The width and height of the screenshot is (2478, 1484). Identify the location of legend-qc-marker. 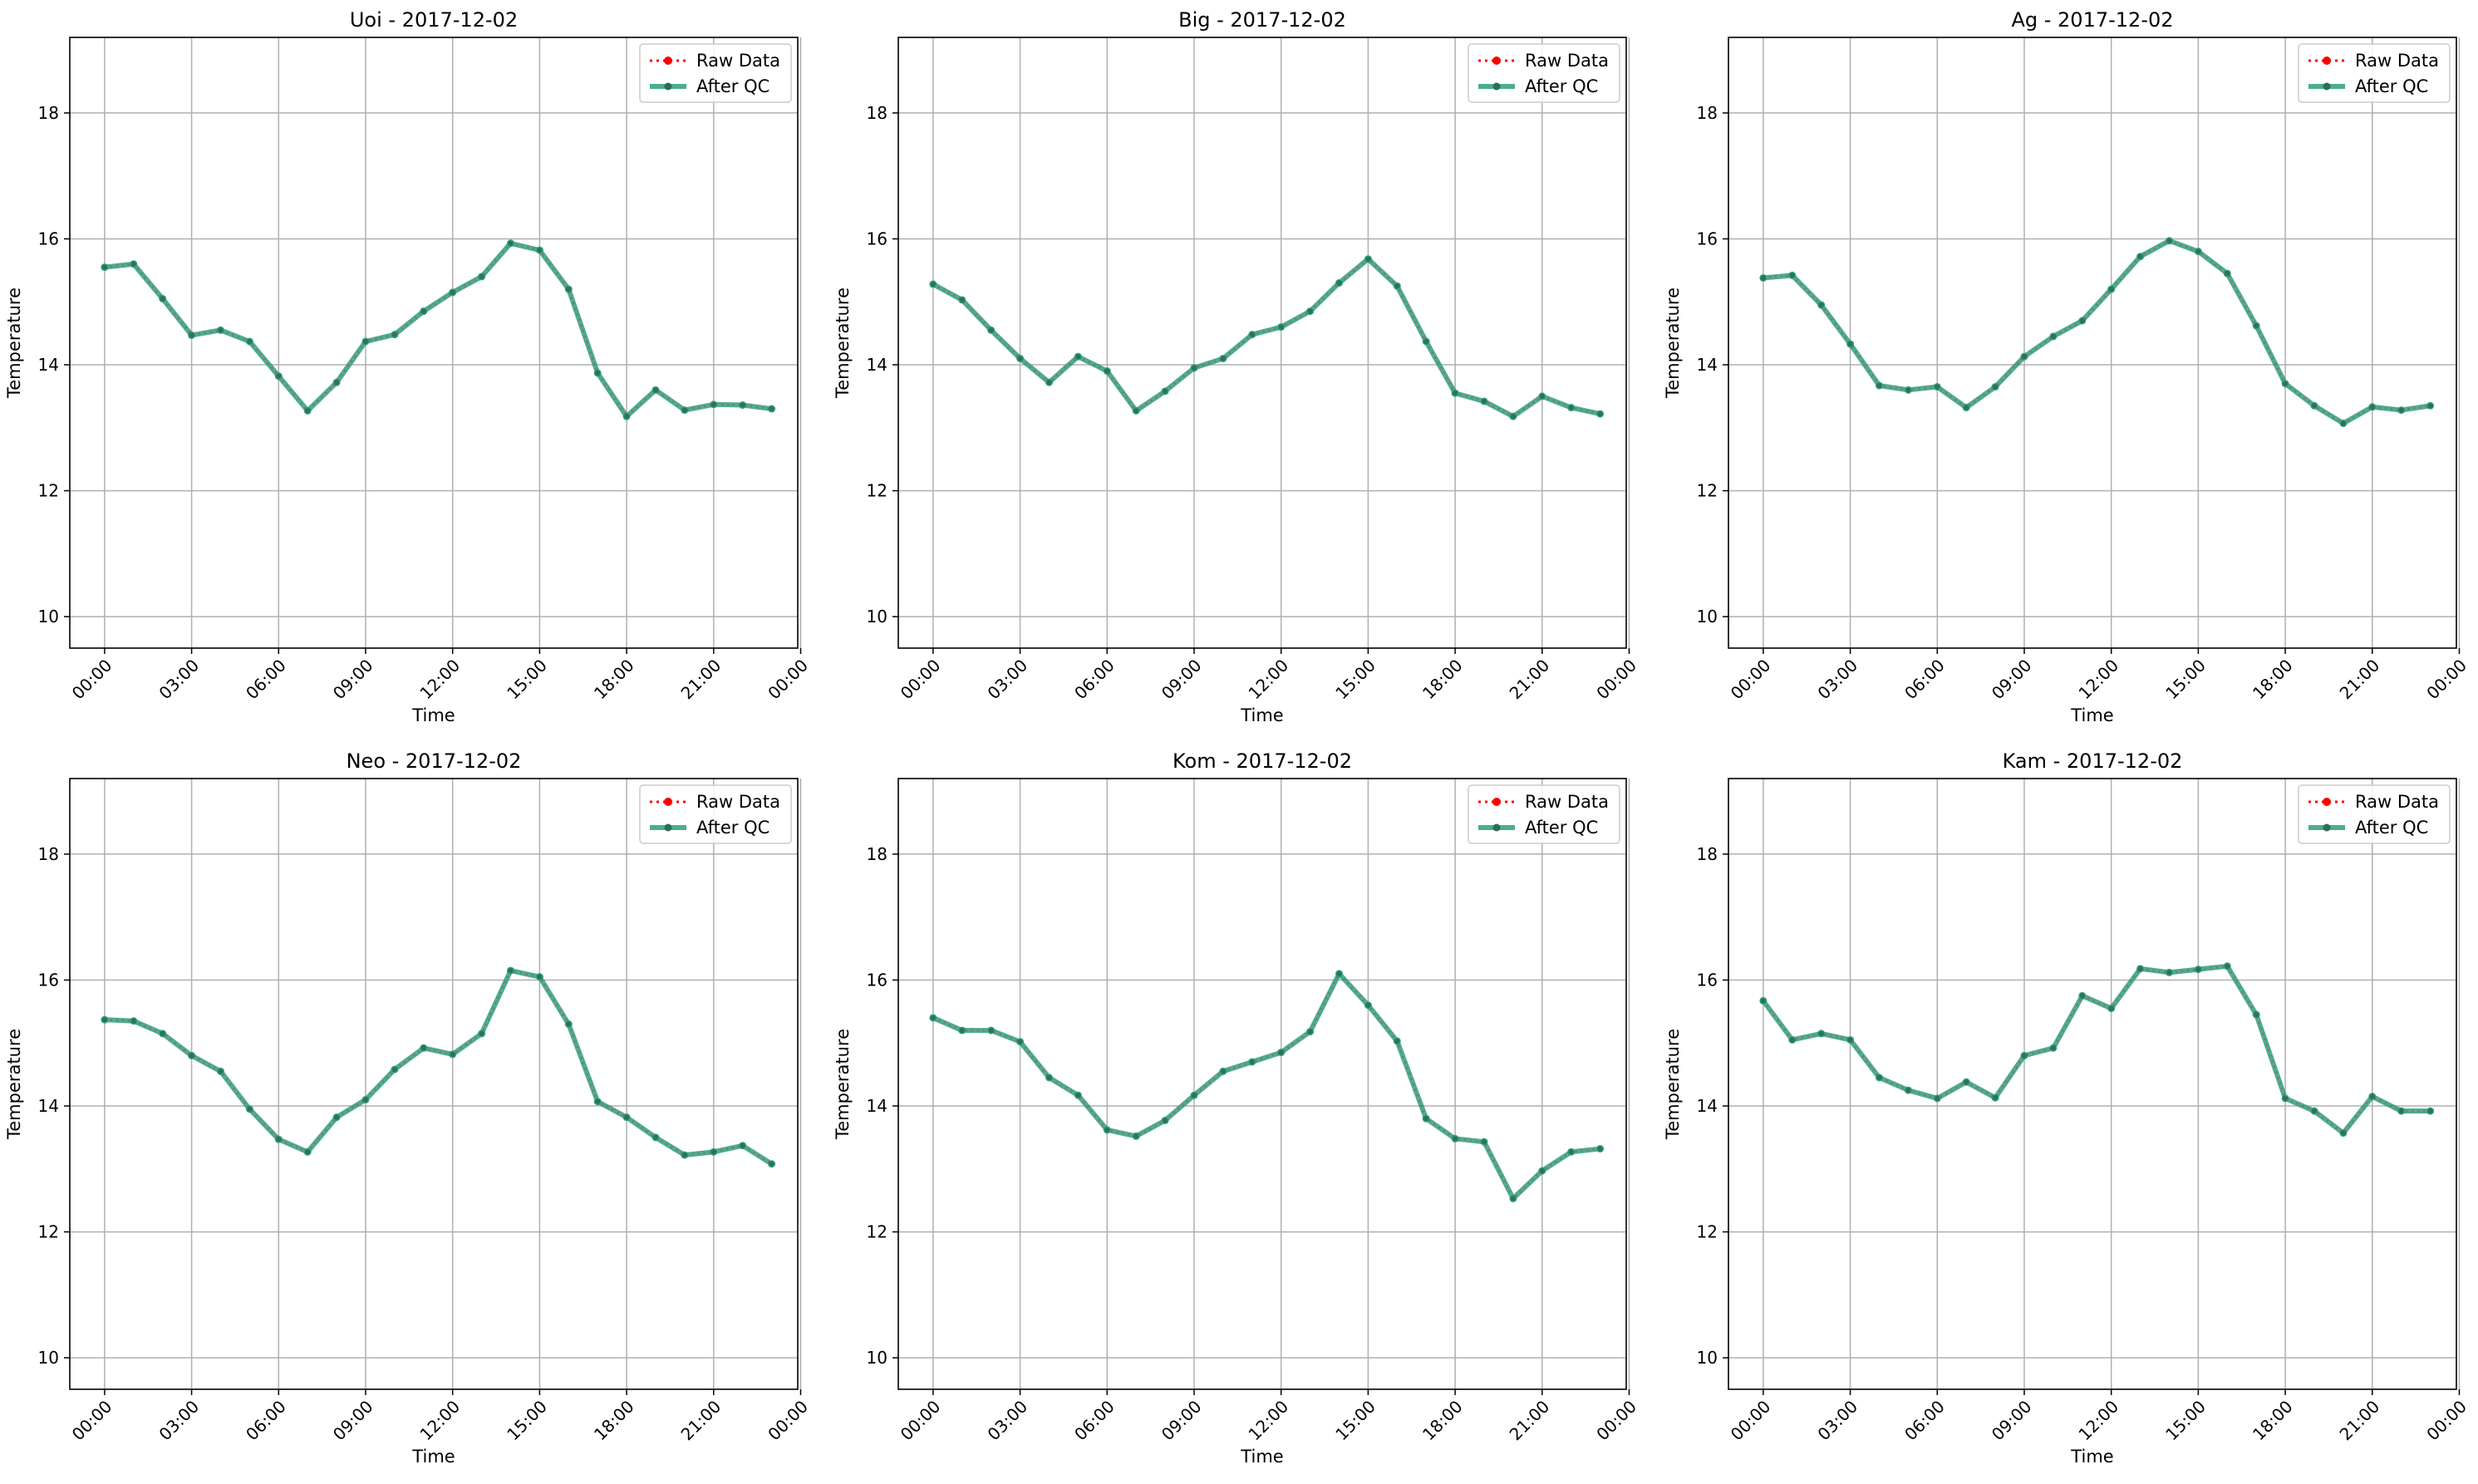
(2327, 827).